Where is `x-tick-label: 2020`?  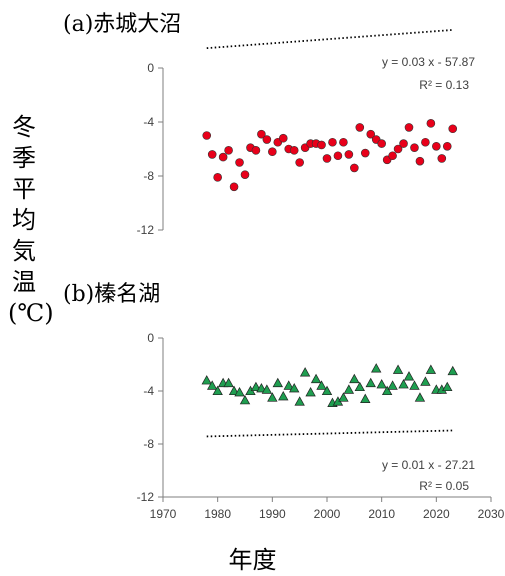
x-tick-label: 2020 is located at coordinates (436, 514).